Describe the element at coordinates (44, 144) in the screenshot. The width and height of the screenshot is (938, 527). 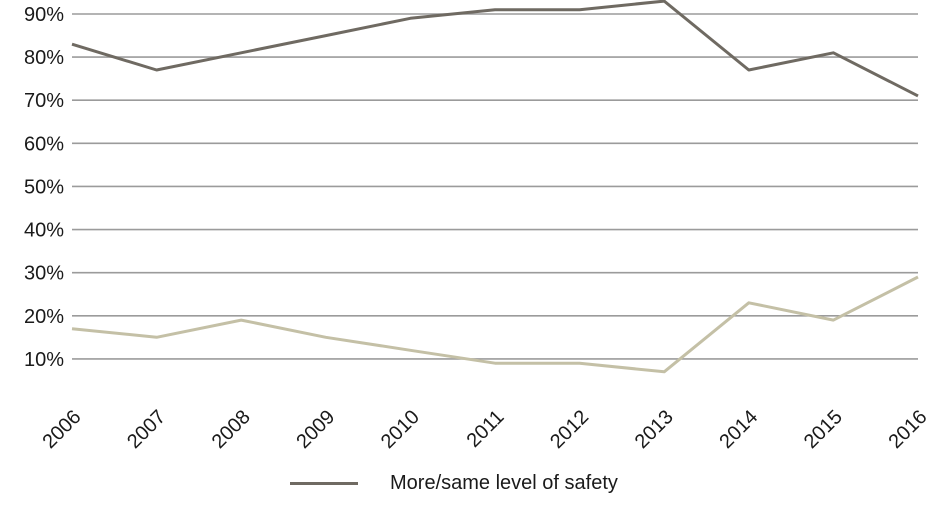
I see `y-tick-label: 60%` at that location.